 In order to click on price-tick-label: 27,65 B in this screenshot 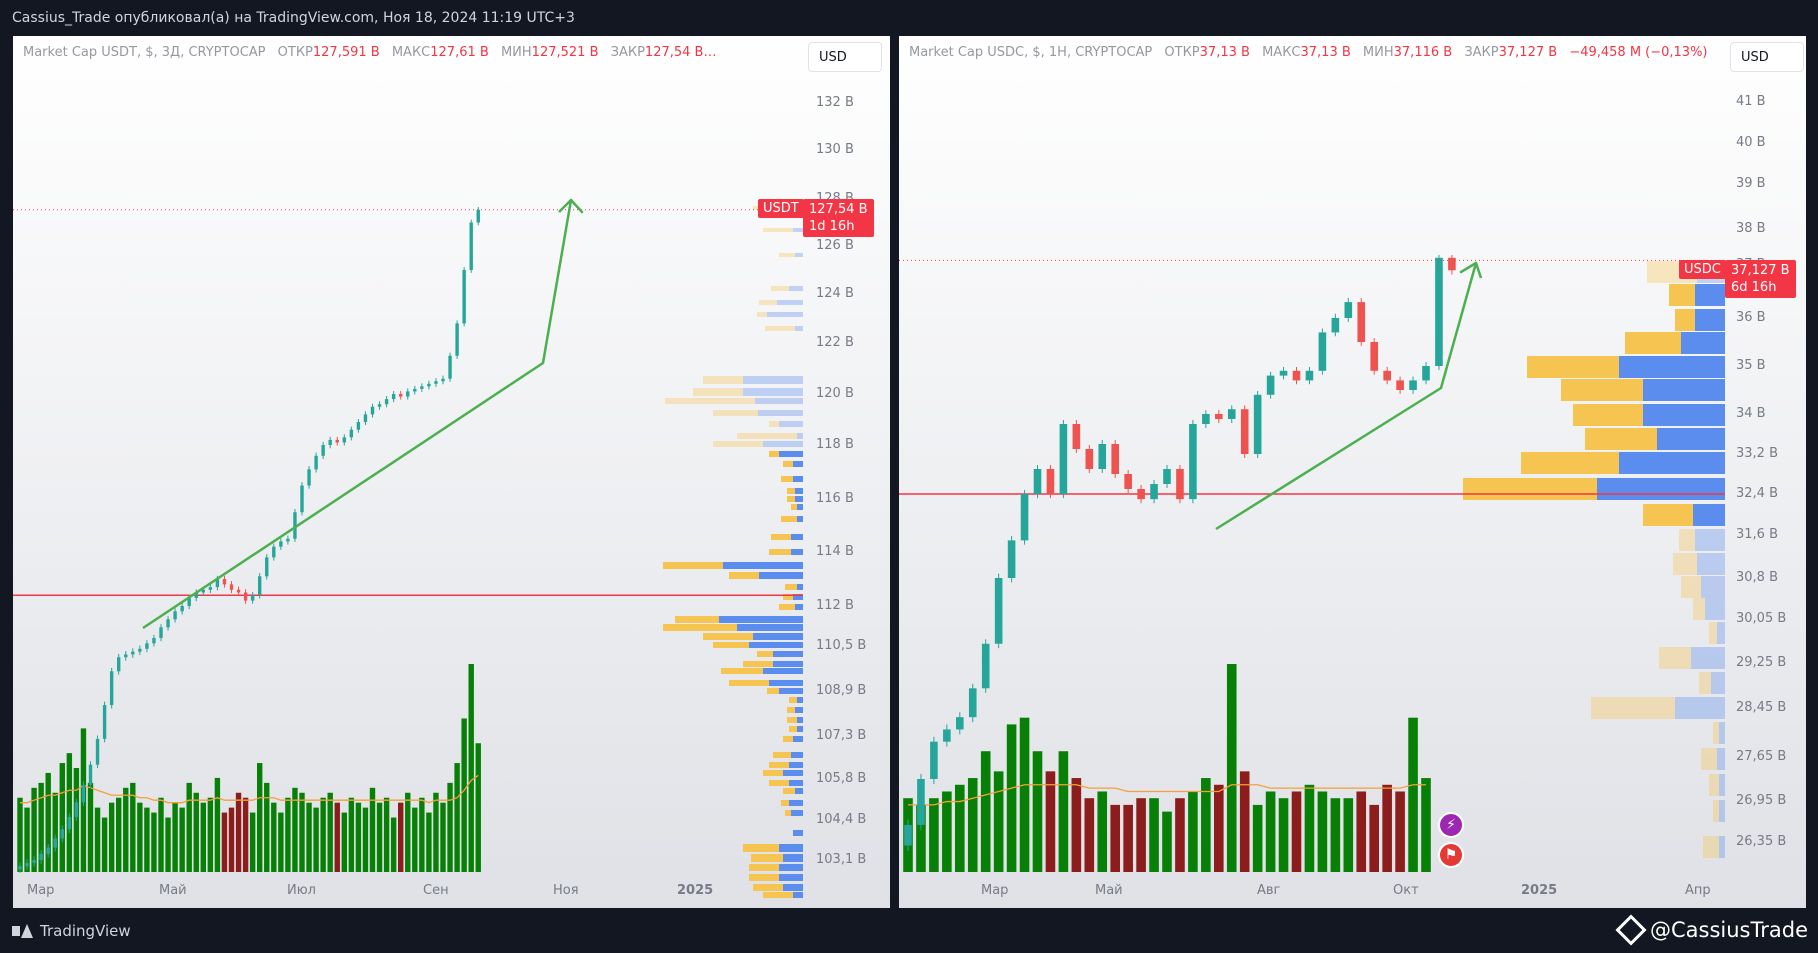, I will do `click(1761, 756)`.